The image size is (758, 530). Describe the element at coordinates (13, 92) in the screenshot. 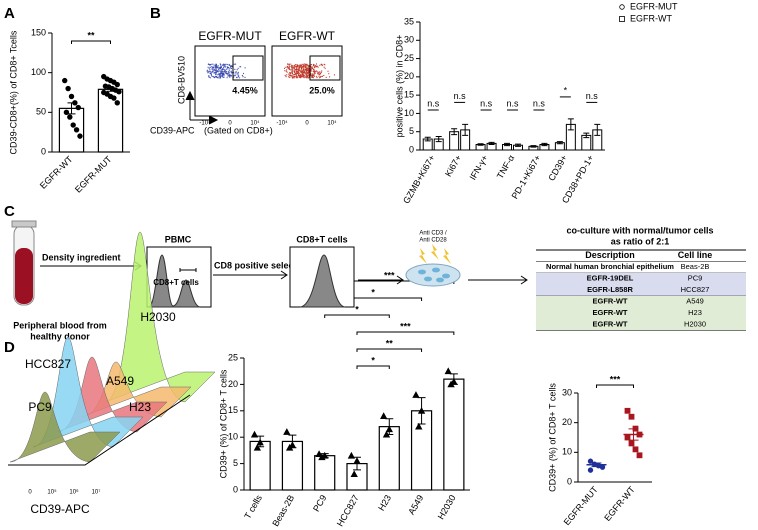

I see `y-axis-label: CD39-CD8+(%) of CD8+ Tcells` at that location.